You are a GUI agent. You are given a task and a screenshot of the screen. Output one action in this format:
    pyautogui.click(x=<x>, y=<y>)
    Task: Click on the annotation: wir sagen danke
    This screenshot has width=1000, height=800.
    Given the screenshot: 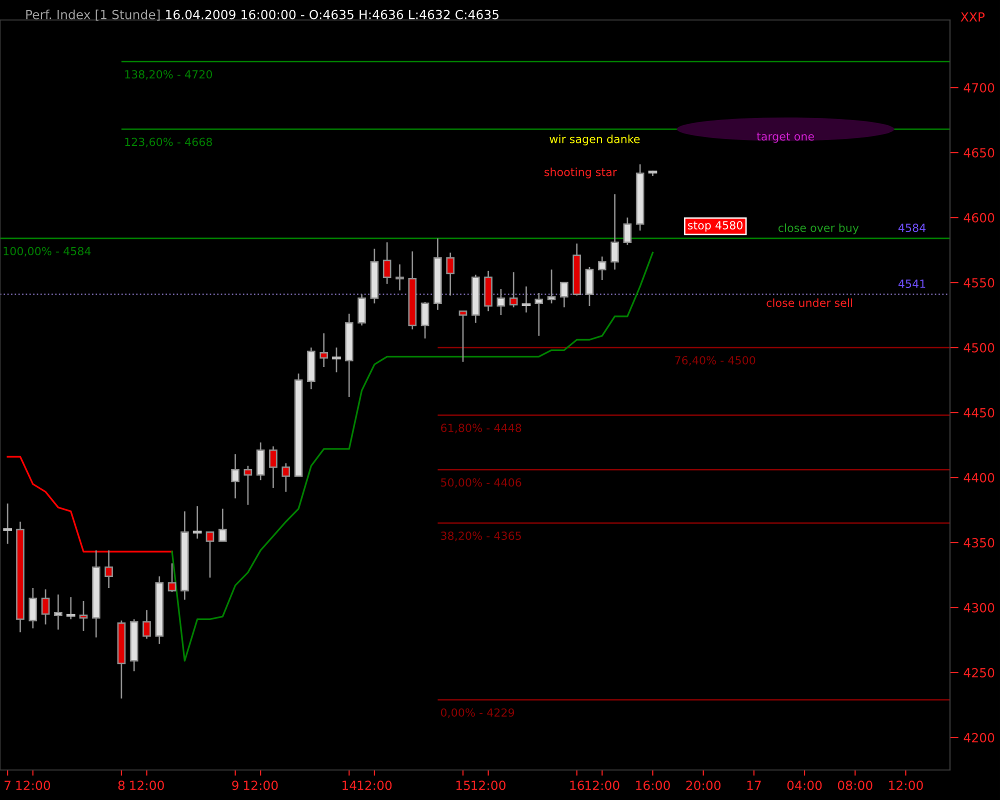 What is the action you would take?
    pyautogui.click(x=595, y=140)
    